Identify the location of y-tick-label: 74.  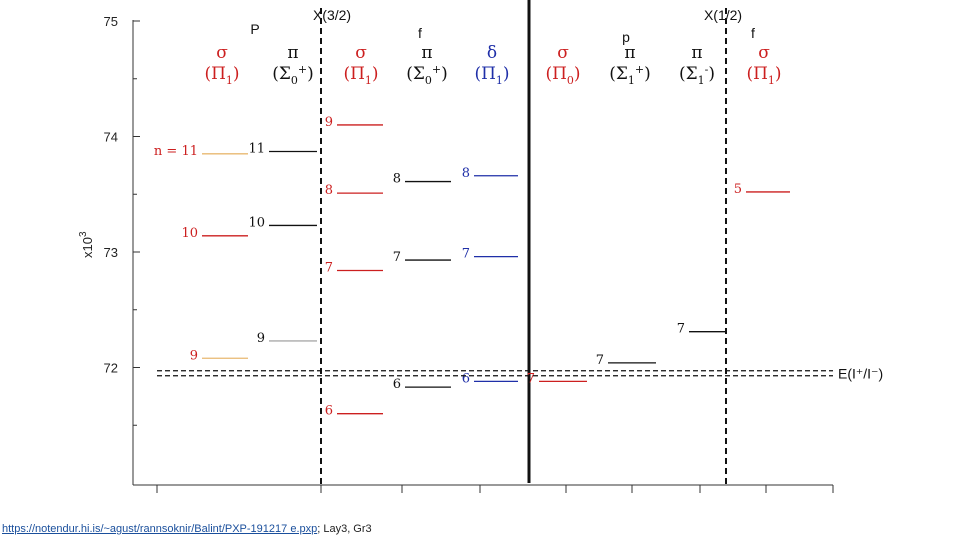
(111, 137).